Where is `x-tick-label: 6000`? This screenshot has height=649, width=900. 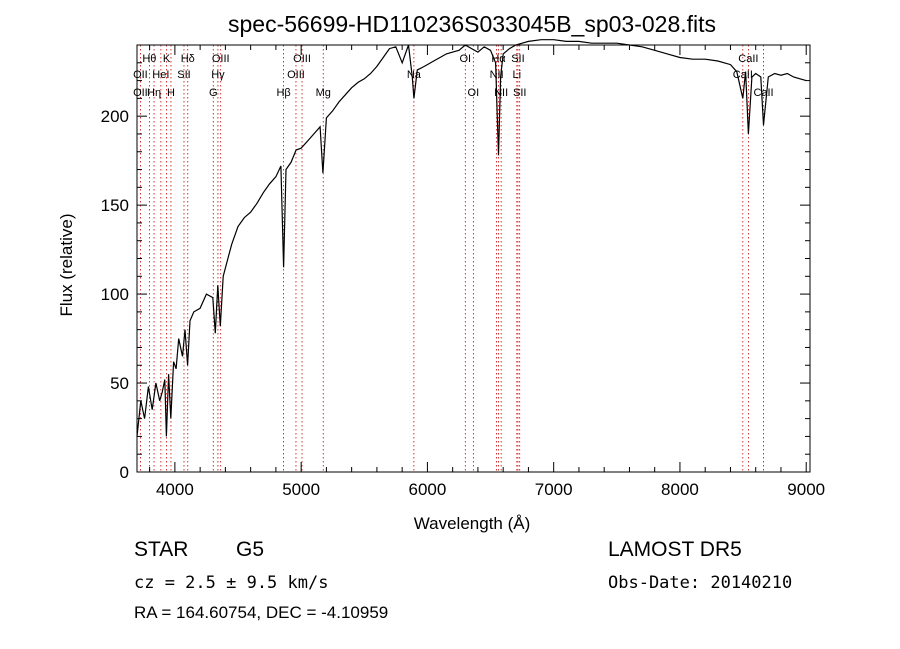 x-tick-label: 6000 is located at coordinates (427, 489).